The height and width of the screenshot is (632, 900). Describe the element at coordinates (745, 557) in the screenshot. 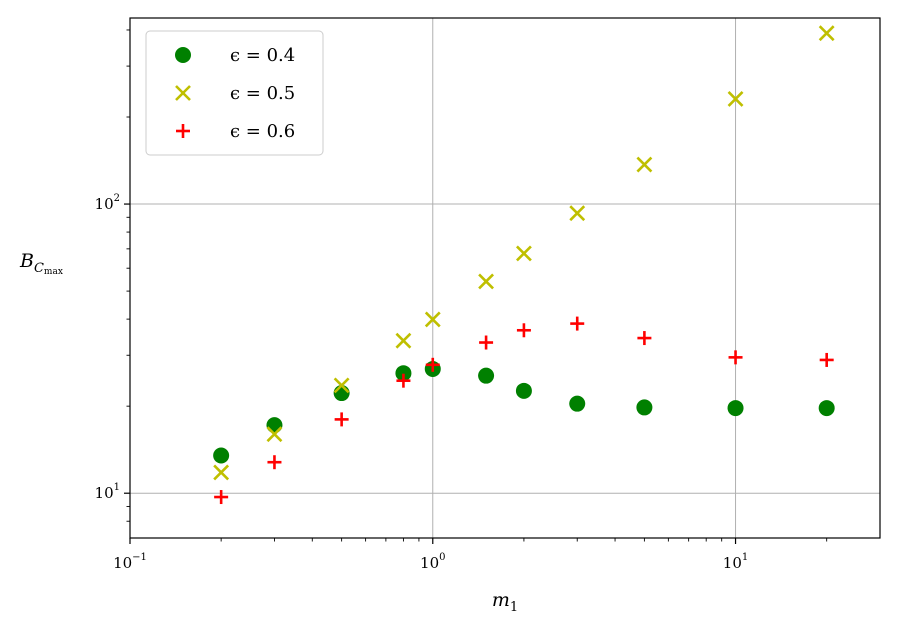

I see `x-tick-label-exponent: 1` at that location.